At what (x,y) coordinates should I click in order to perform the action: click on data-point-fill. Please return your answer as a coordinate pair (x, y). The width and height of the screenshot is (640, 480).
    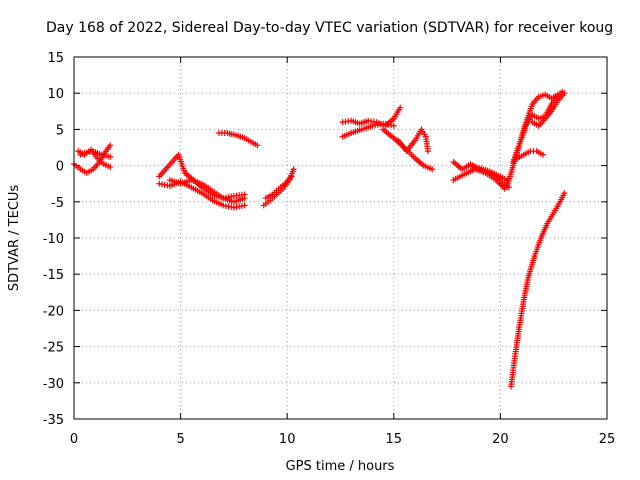
    Looking at the image, I should click on (89, 151).